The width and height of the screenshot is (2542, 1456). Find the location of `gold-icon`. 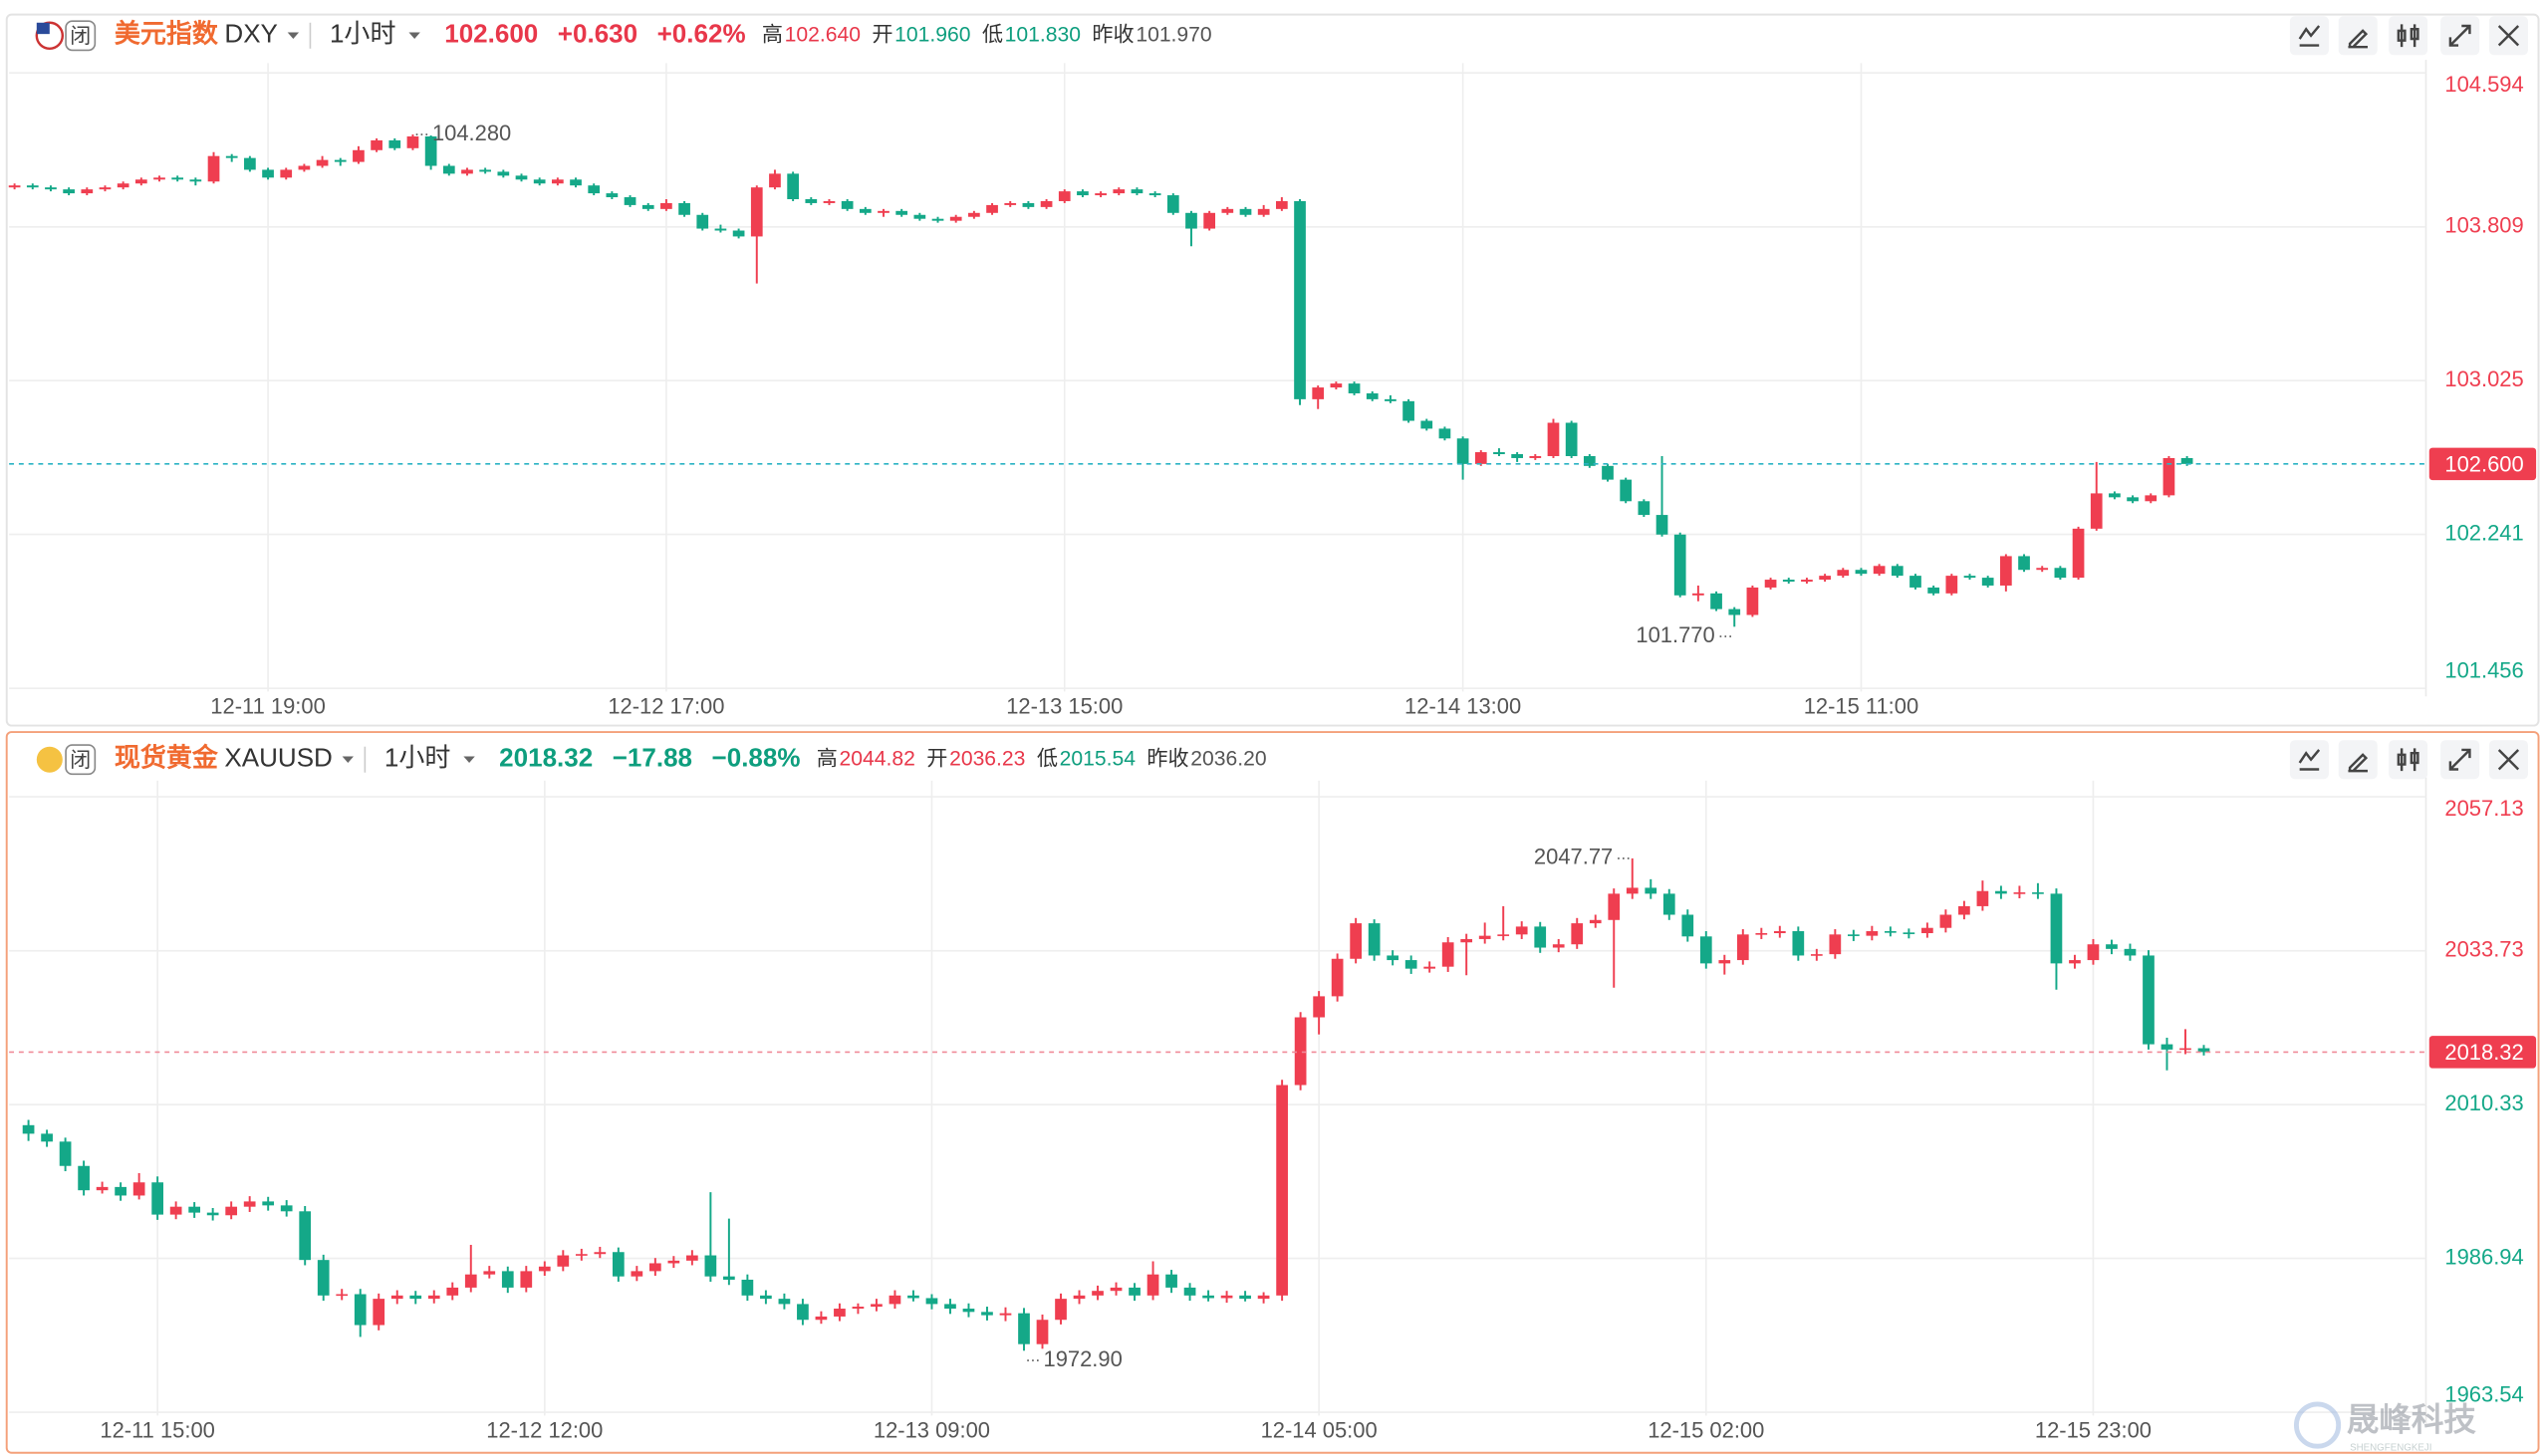

gold-icon is located at coordinates (49, 759).